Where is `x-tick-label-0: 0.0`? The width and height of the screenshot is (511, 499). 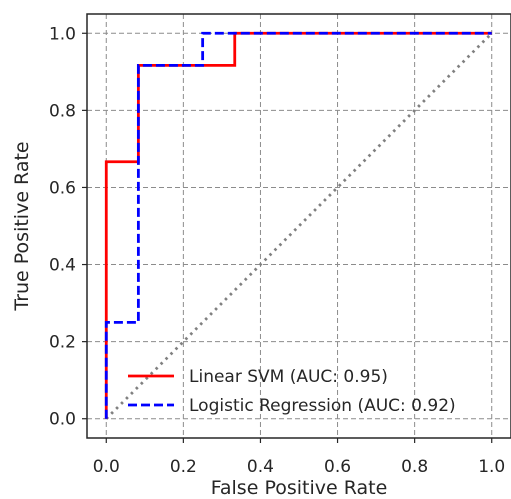
x-tick-label-0: 0.0 is located at coordinates (106, 467).